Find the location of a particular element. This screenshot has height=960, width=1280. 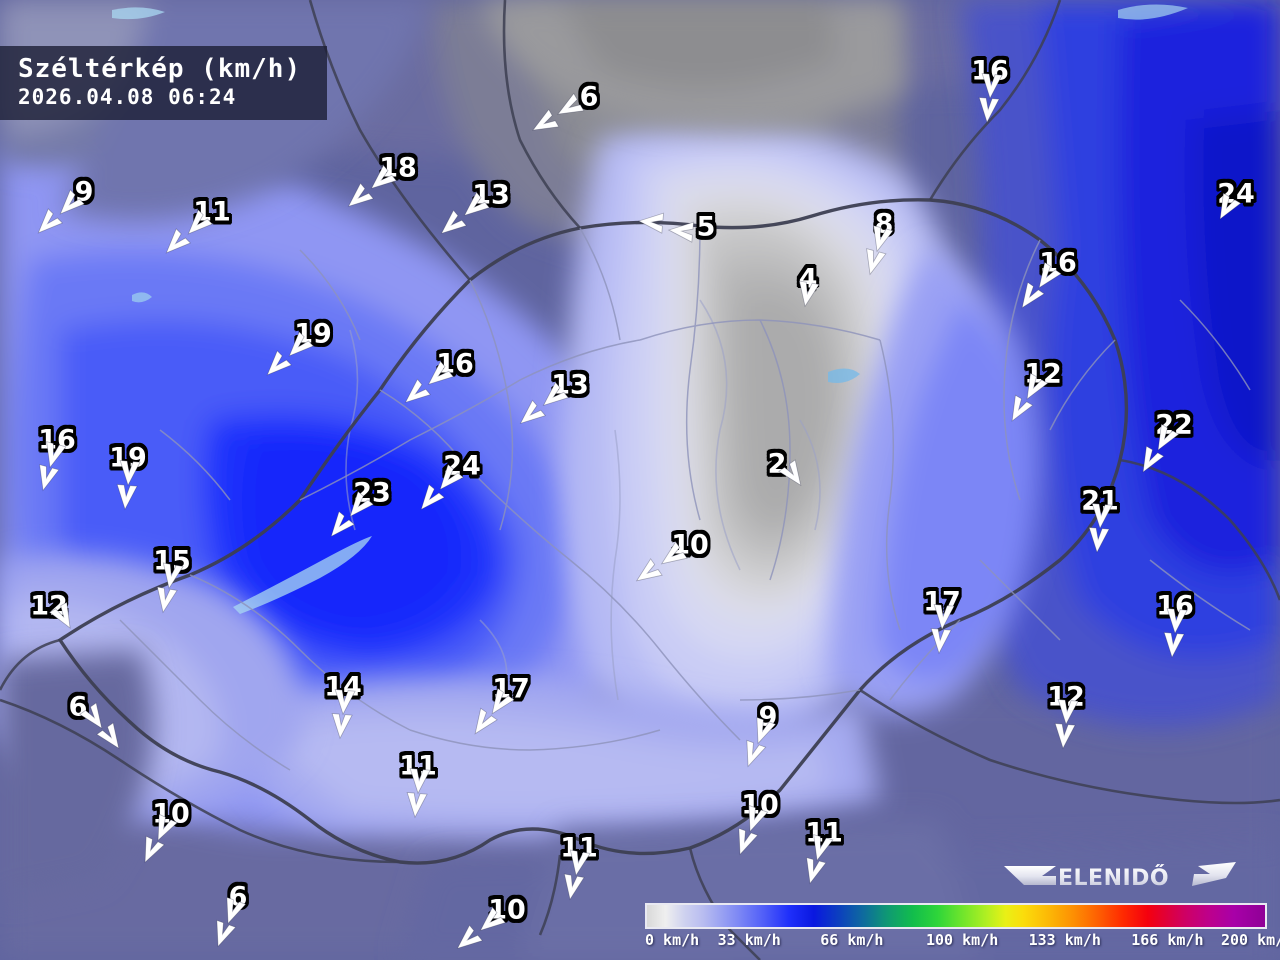

wind-speed-value: 15 is located at coordinates (172, 561).